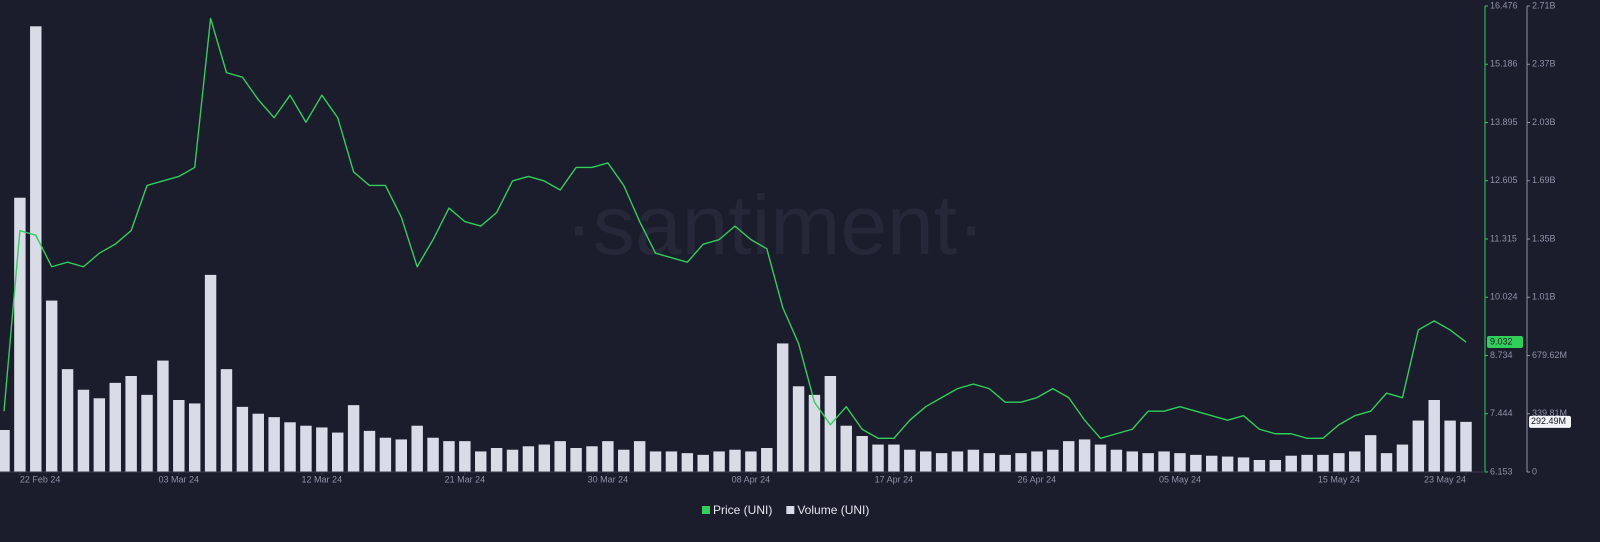 This screenshot has height=542, width=1600. Describe the element at coordinates (706, 510) in the screenshot. I see `legend-swatch` at that location.